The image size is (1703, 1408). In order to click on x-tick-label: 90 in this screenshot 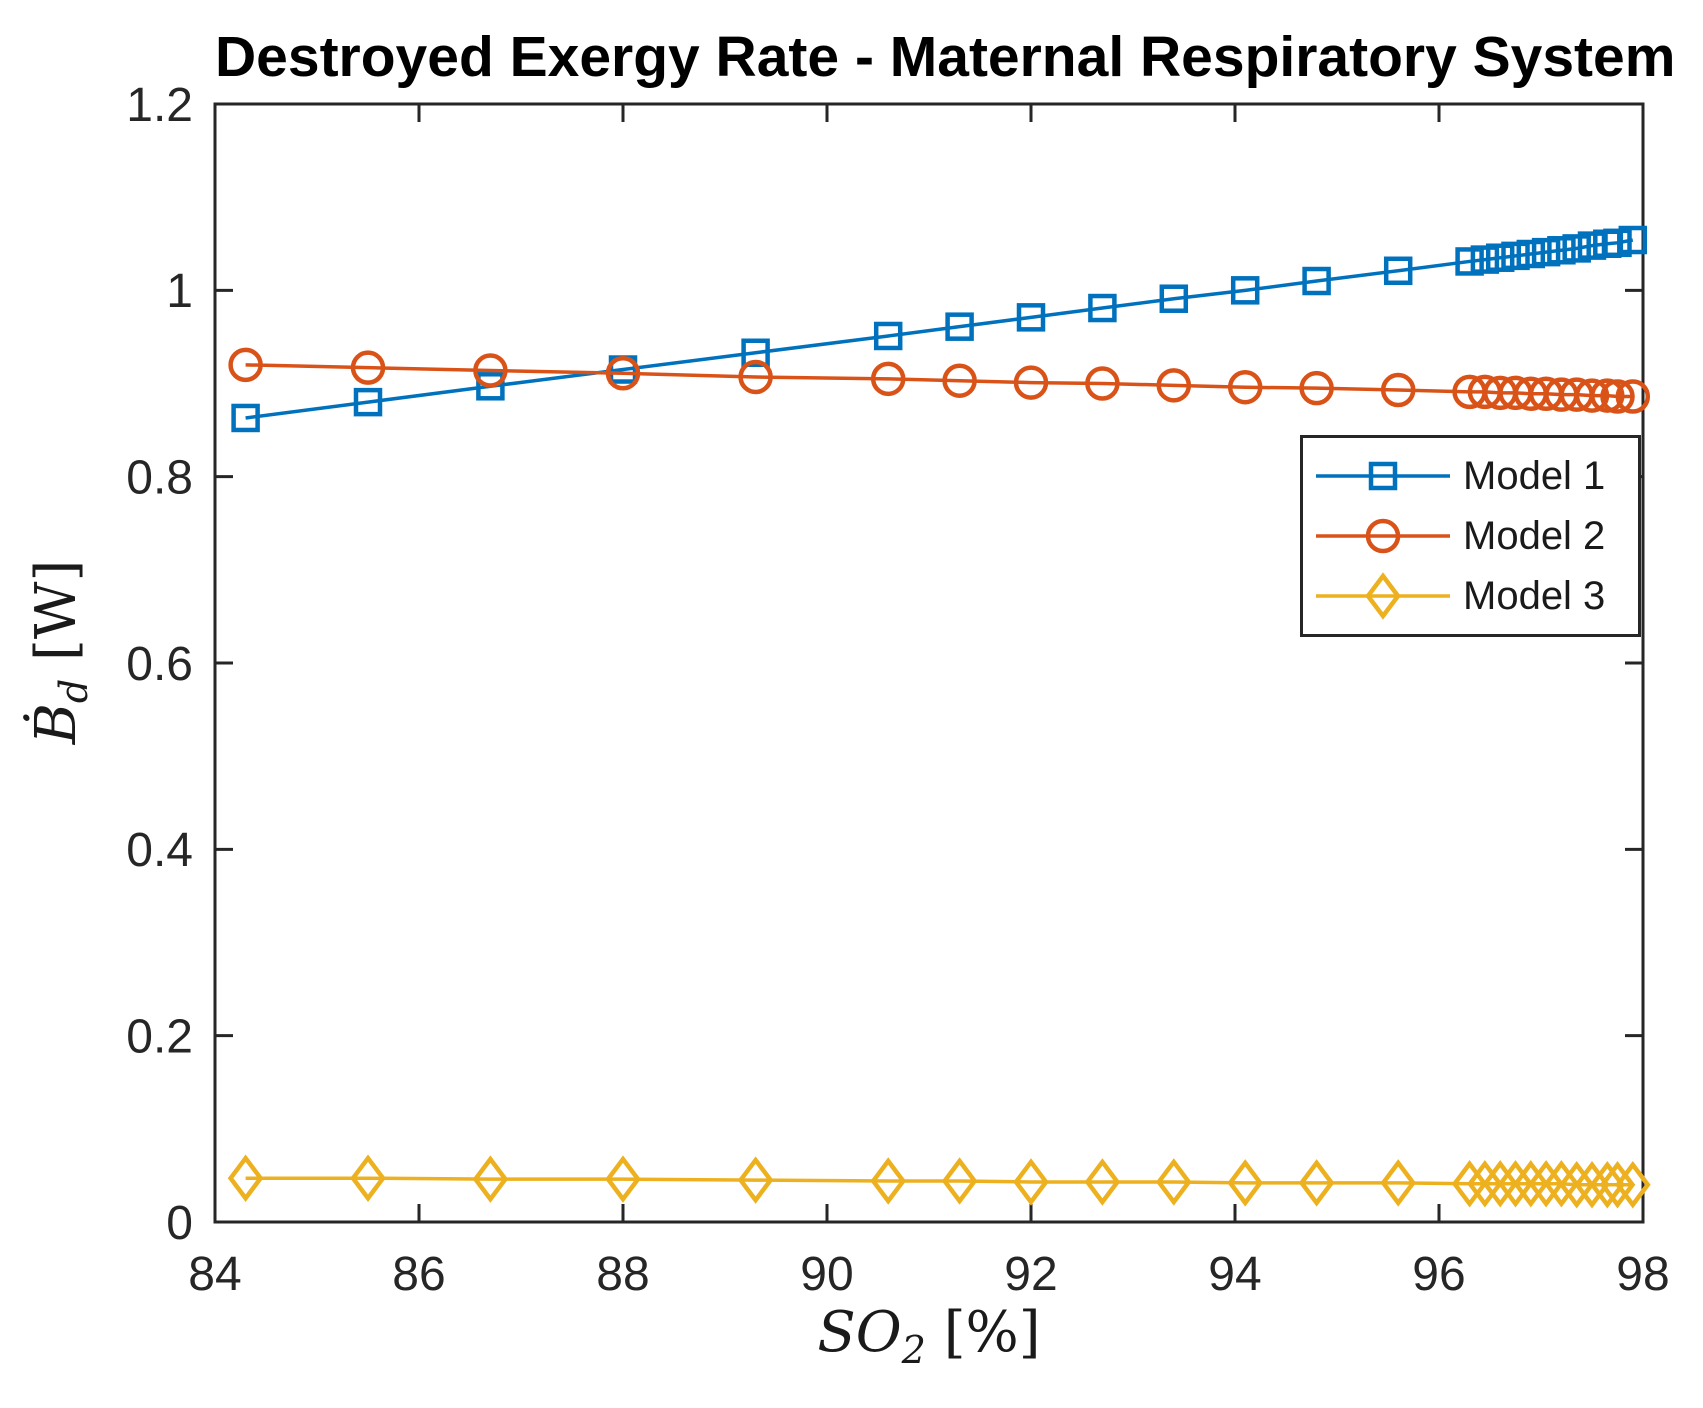, I will do `click(826, 1274)`.